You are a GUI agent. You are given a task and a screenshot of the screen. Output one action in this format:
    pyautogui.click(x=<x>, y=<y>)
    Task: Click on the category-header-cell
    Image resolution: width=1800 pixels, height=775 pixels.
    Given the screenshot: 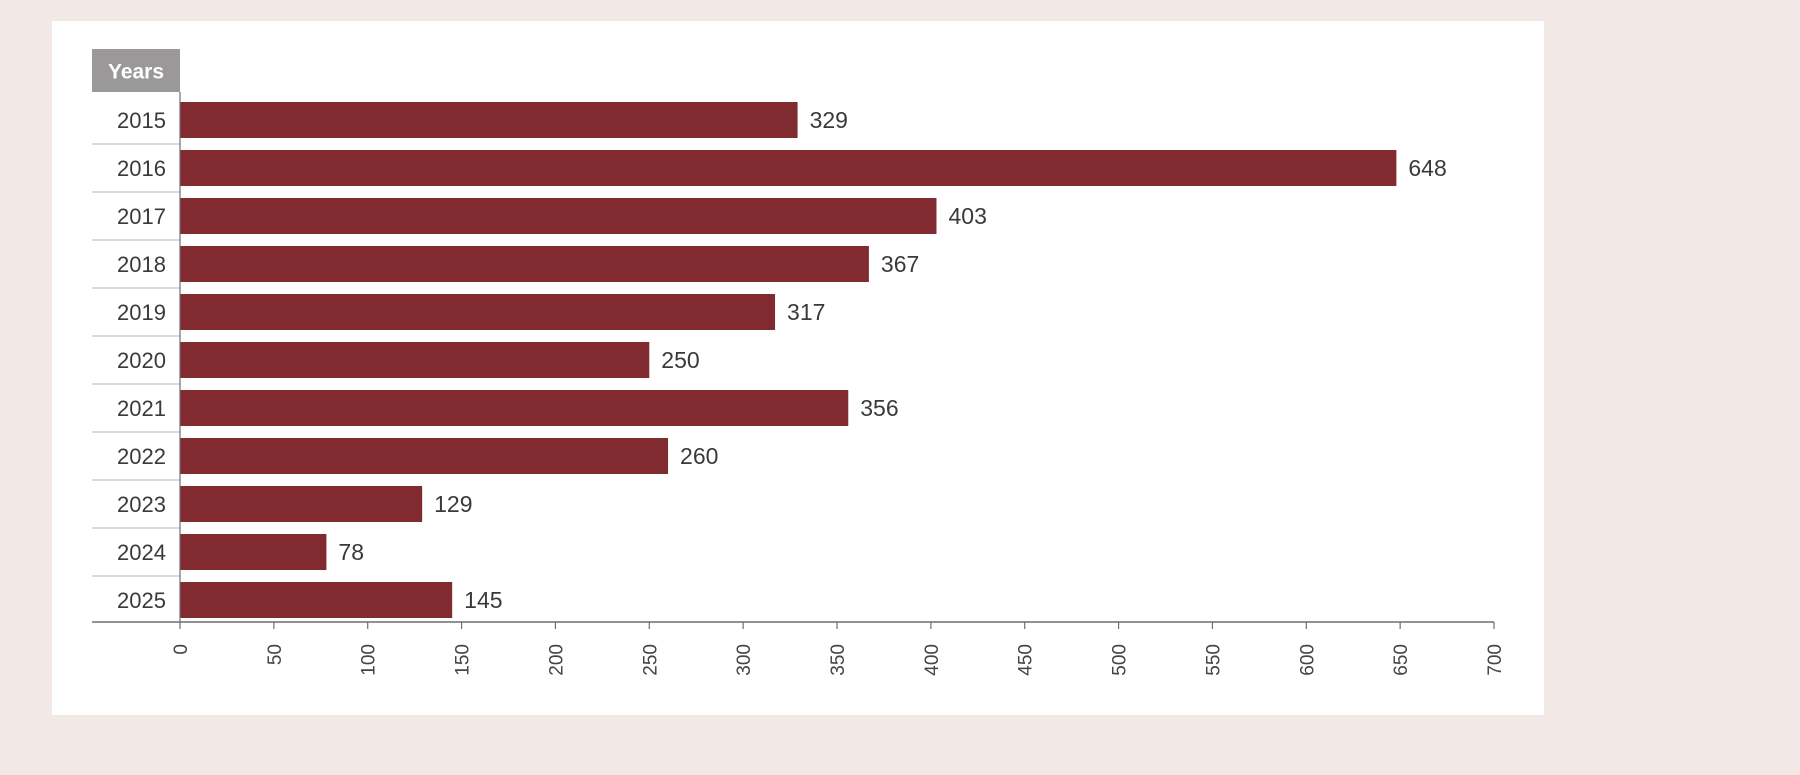 What is the action you would take?
    pyautogui.click(x=136, y=70)
    